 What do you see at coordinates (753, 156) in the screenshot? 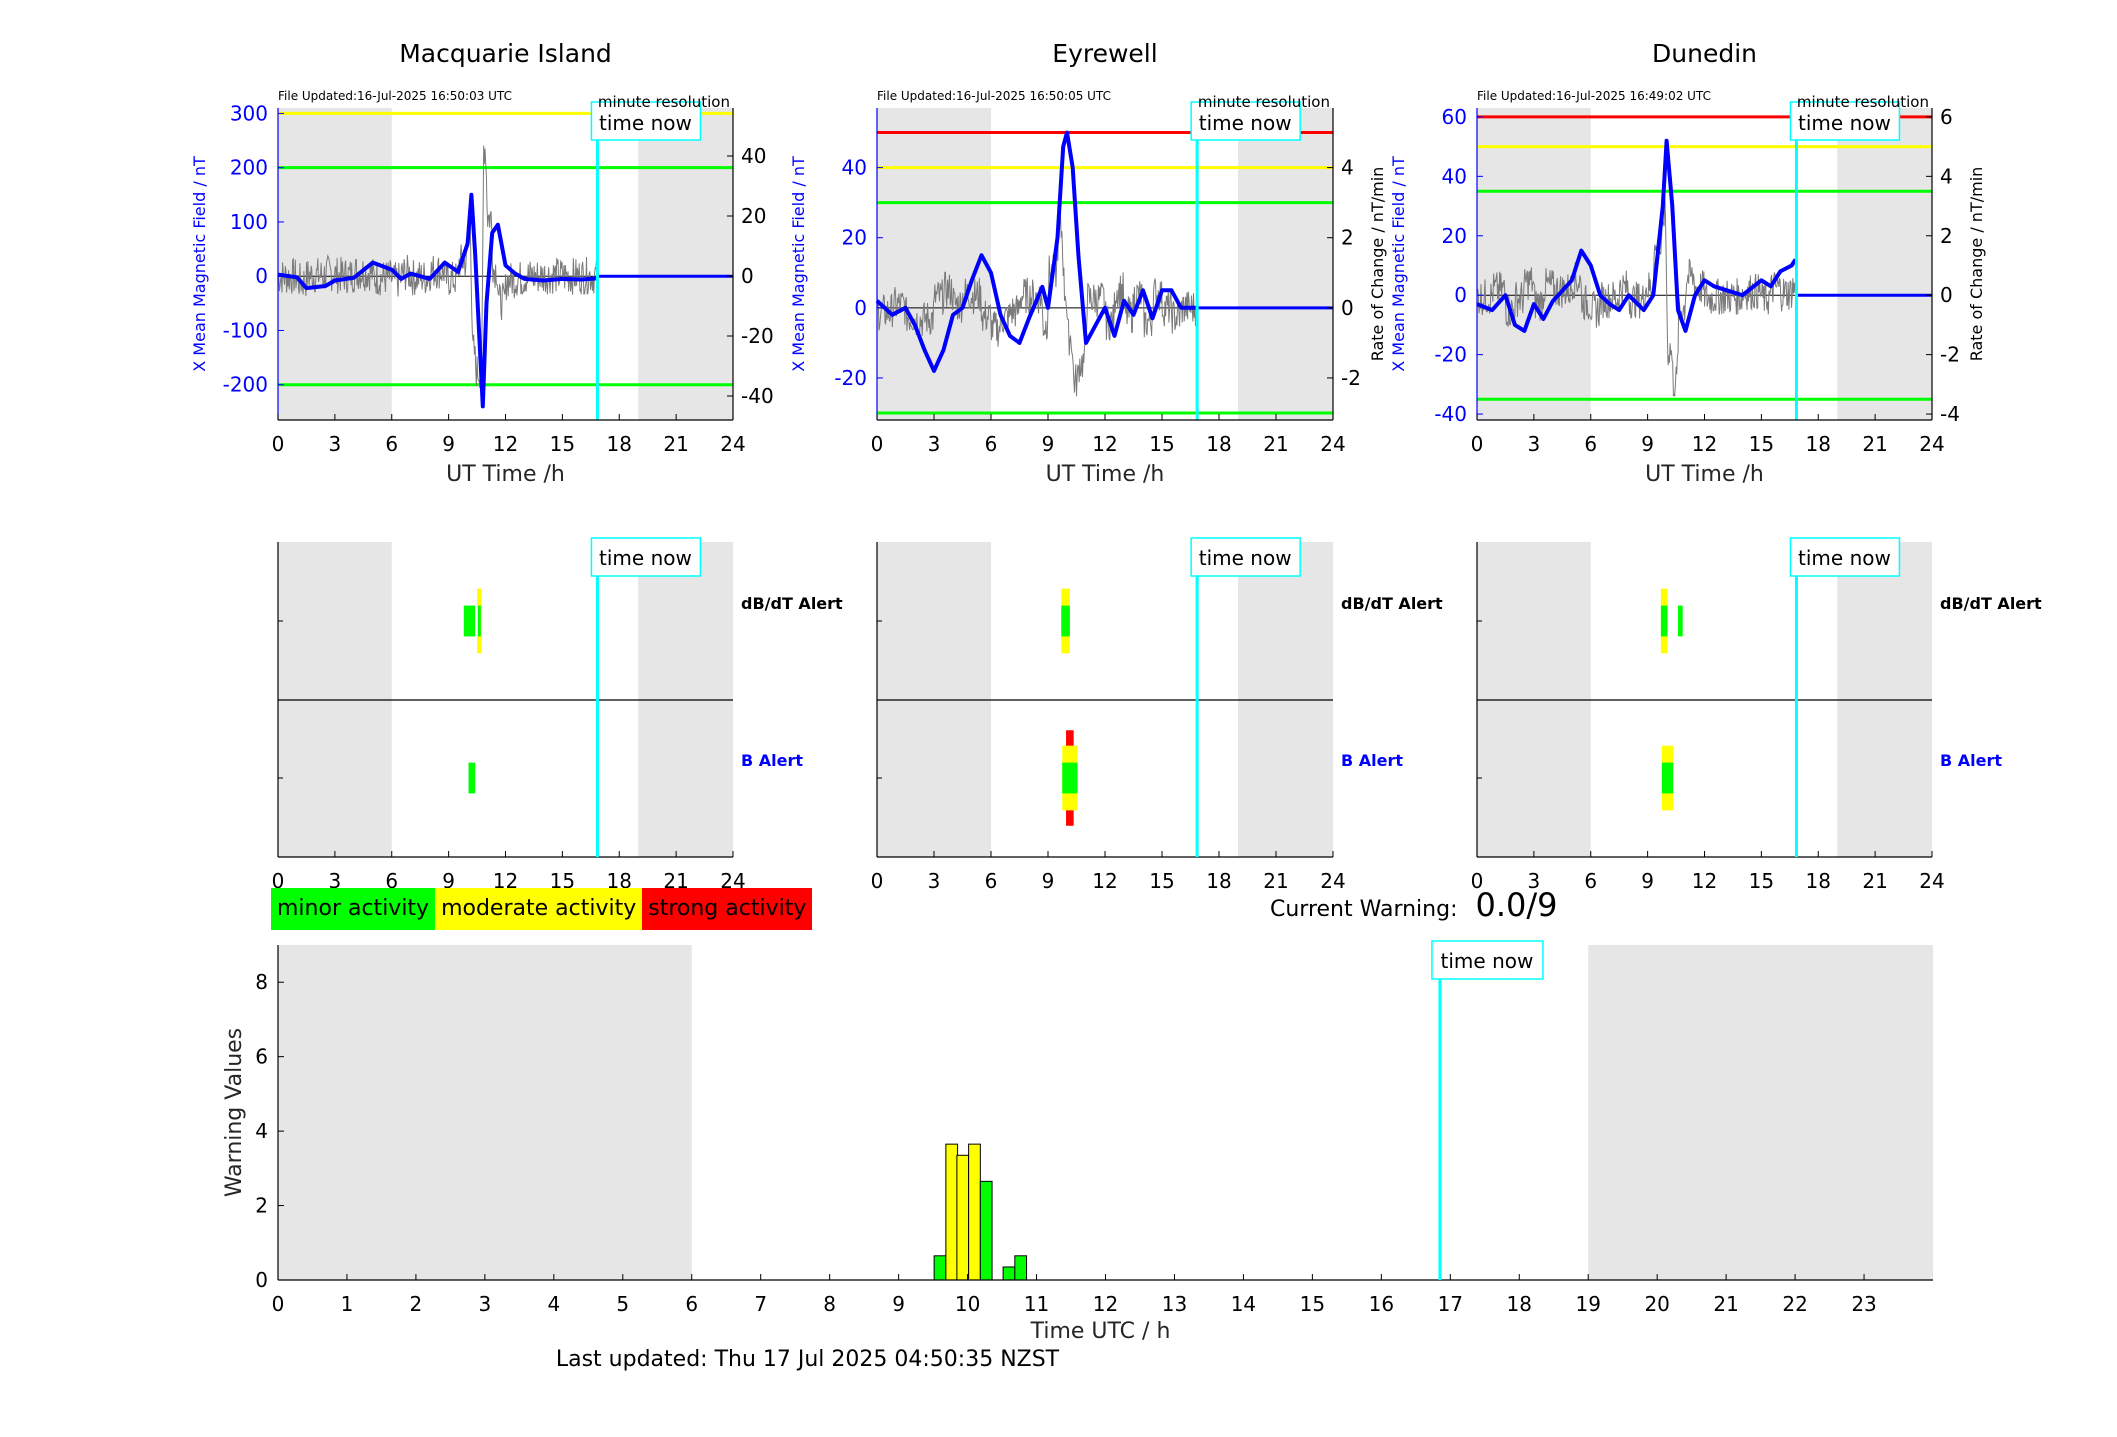
I see `right-y-tick-label: 40` at bounding box center [753, 156].